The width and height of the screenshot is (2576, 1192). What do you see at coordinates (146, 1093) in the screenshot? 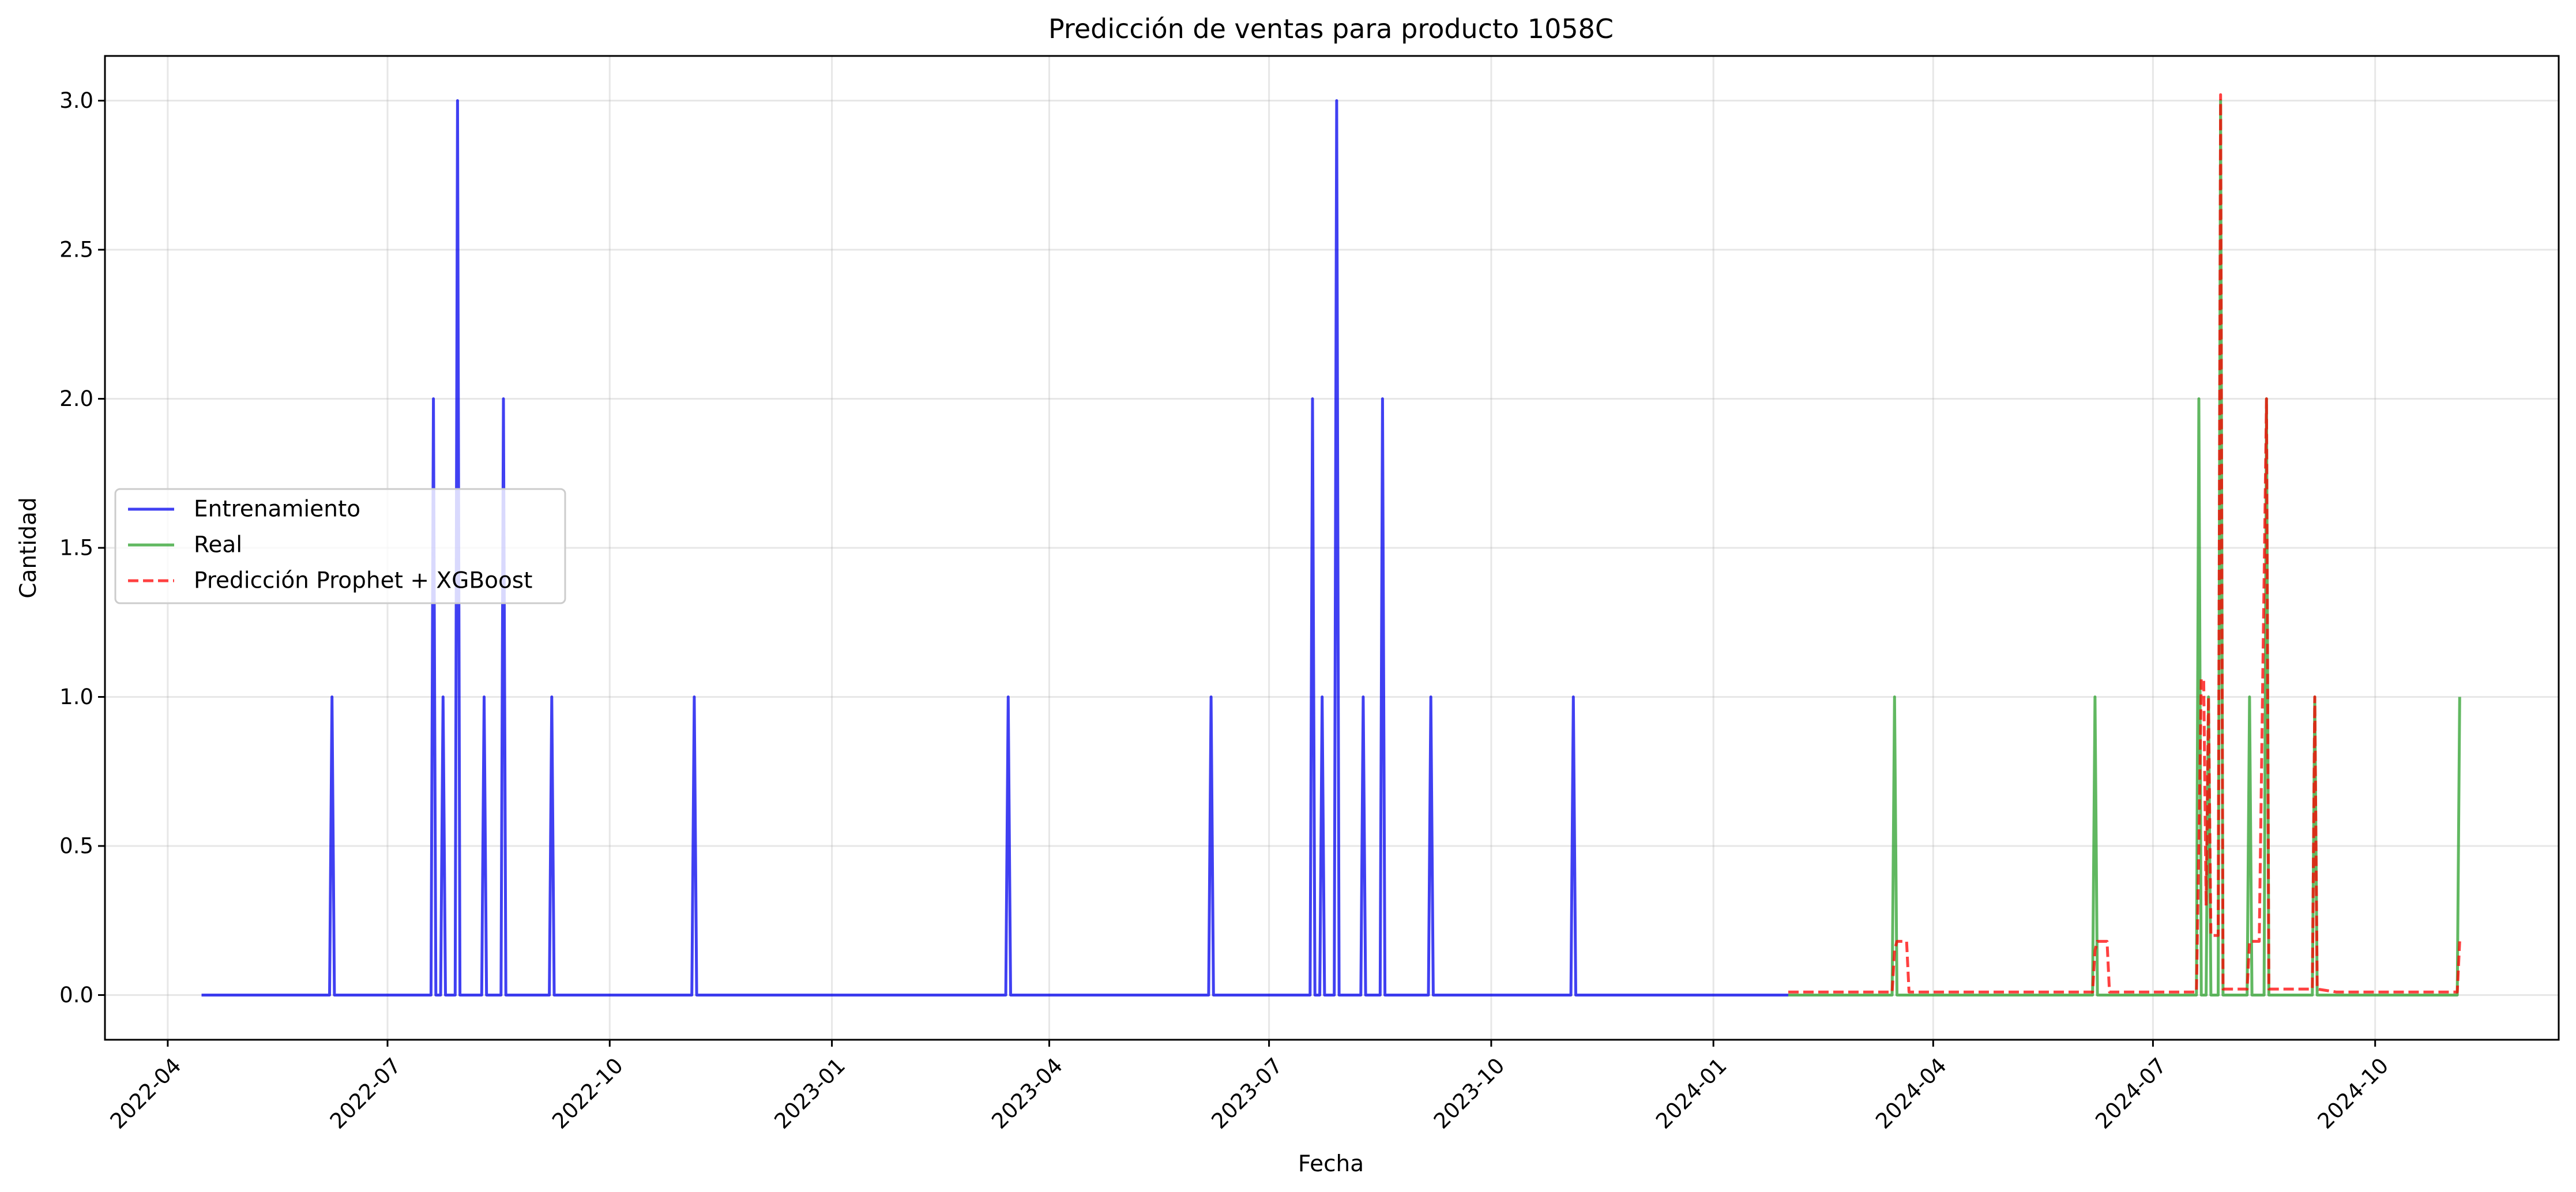
I see `x-tick-label: 2022-04` at bounding box center [146, 1093].